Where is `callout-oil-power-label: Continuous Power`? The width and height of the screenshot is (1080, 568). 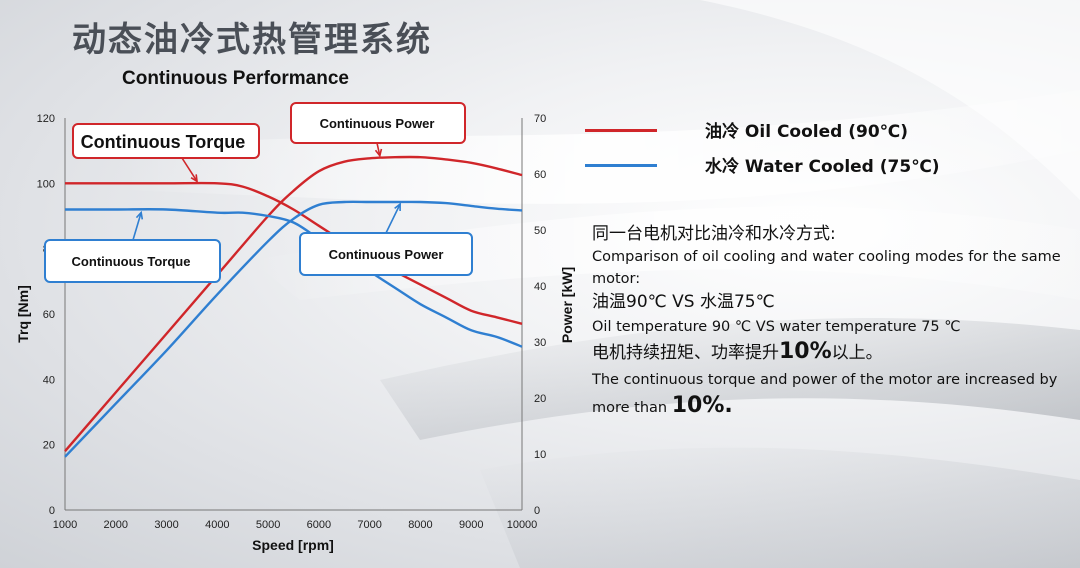
callout-oil-power-label: Continuous Power is located at coordinates (377, 123).